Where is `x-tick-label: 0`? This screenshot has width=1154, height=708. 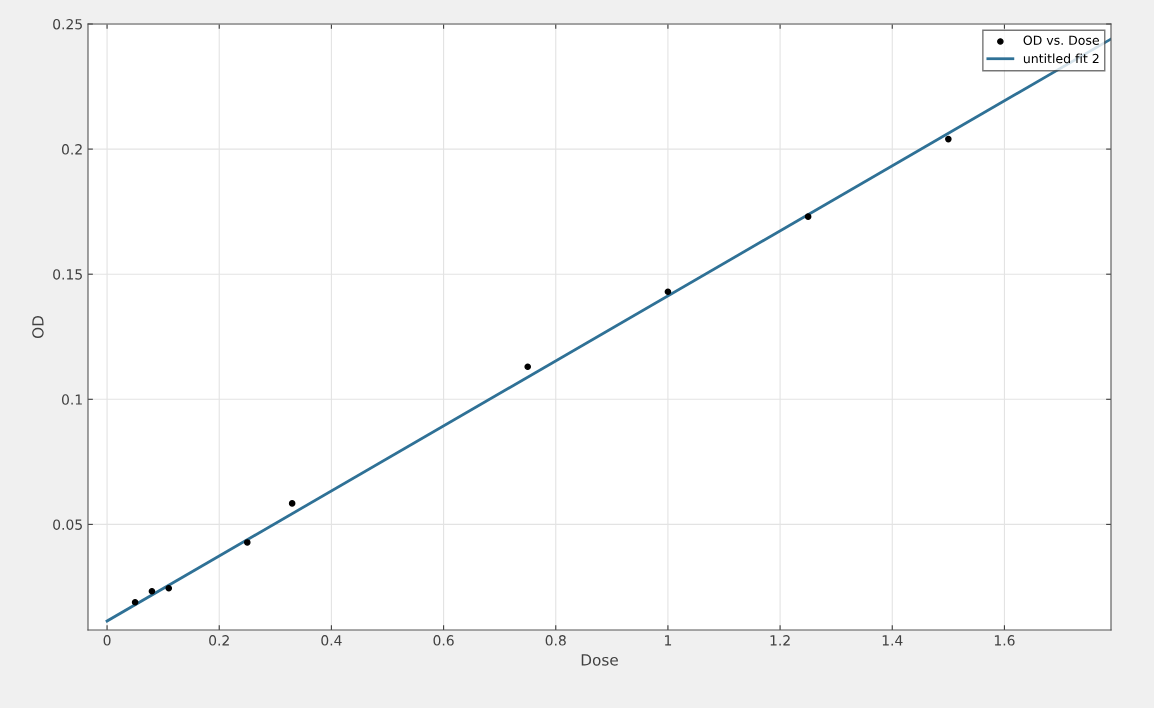
x-tick-label: 0 is located at coordinates (107, 640).